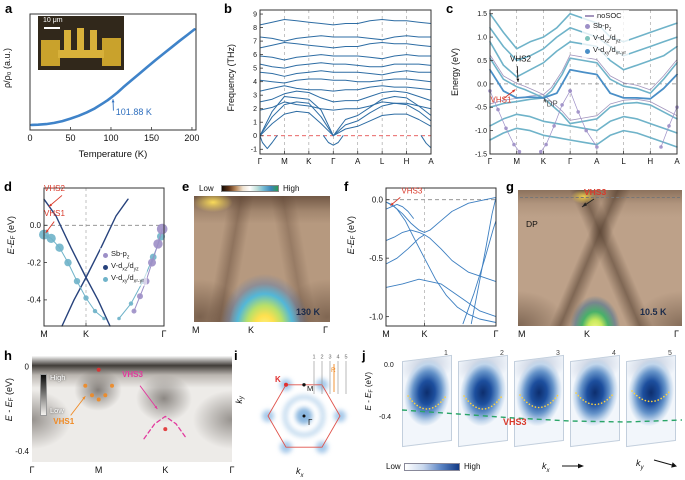 This screenshot has height=480, width=685. I want to click on svg-text: 4, so click(255, 82).